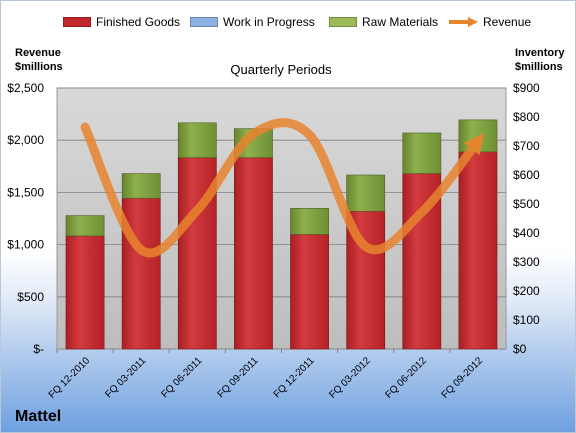  I want to click on right-tick-label: $200, so click(526, 291).